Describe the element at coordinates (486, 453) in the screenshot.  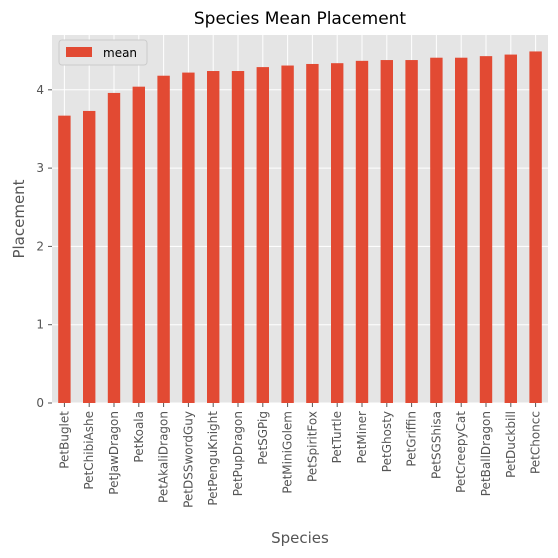
I see `x-tick-label: PetBallDragon` at that location.